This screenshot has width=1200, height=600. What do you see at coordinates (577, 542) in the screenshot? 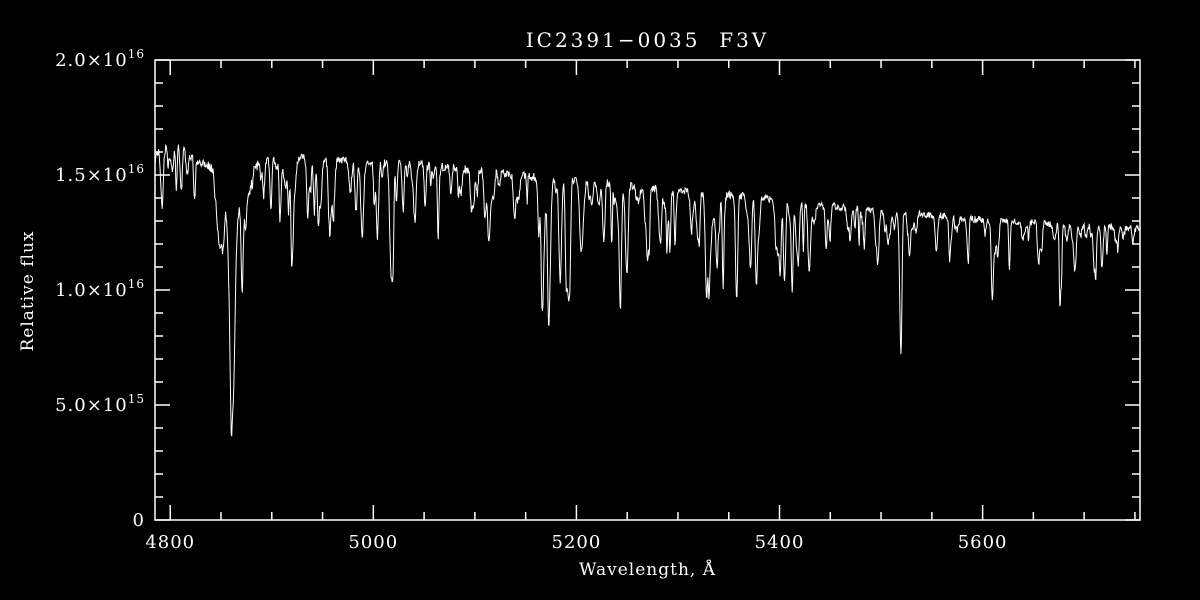
I see `x-tick-label: 5200` at bounding box center [577, 542].